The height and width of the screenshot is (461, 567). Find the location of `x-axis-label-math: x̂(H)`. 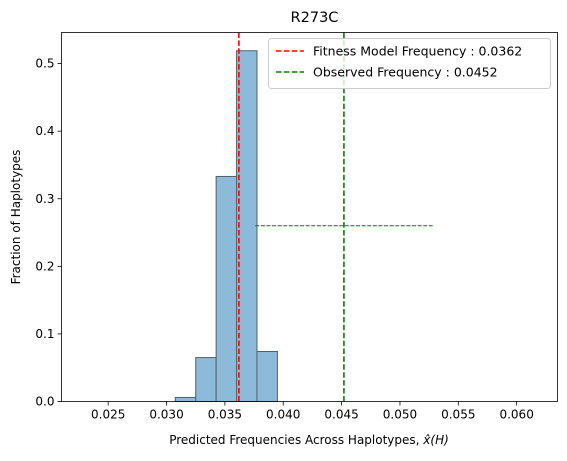

x-axis-label-math: x̂(H) is located at coordinates (435, 440).